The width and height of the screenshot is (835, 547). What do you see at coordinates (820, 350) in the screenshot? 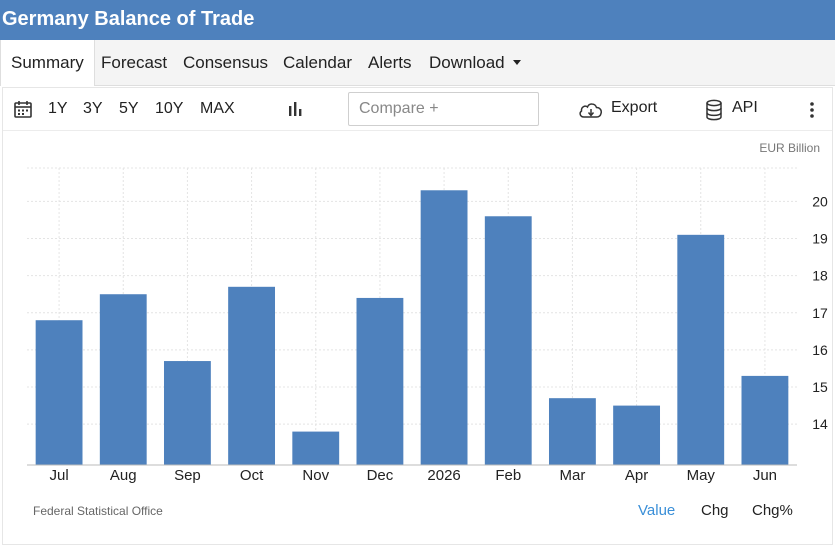
I see `y-tick-label: 16` at bounding box center [820, 350].